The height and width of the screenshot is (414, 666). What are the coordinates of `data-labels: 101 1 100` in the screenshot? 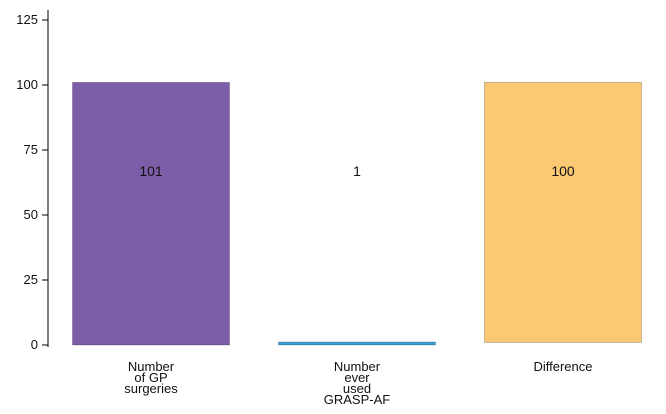 It's located at (357, 171).